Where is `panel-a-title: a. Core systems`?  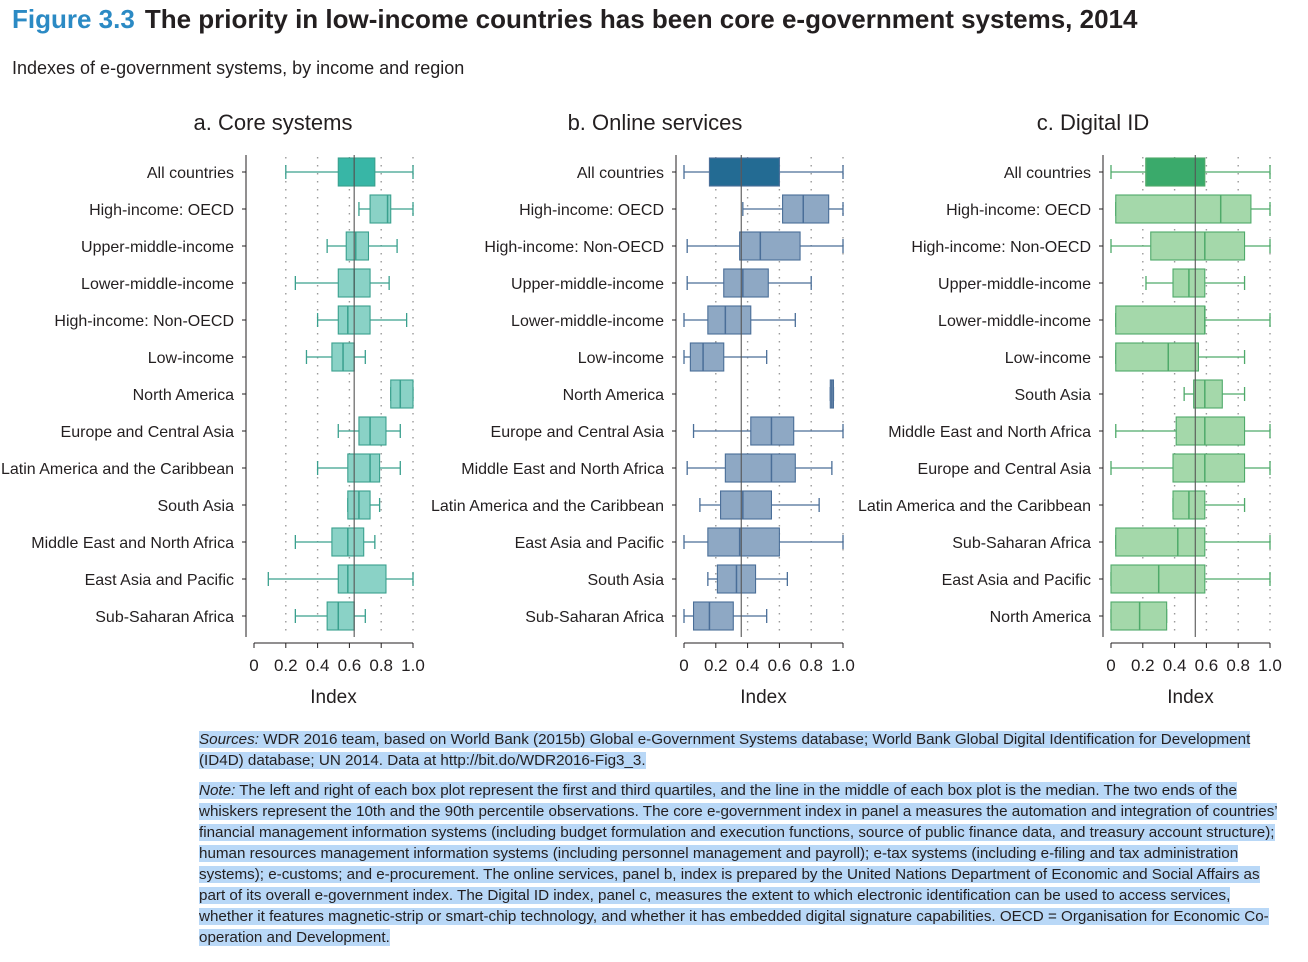
panel-a-title: a. Core systems is located at coordinates (273, 122).